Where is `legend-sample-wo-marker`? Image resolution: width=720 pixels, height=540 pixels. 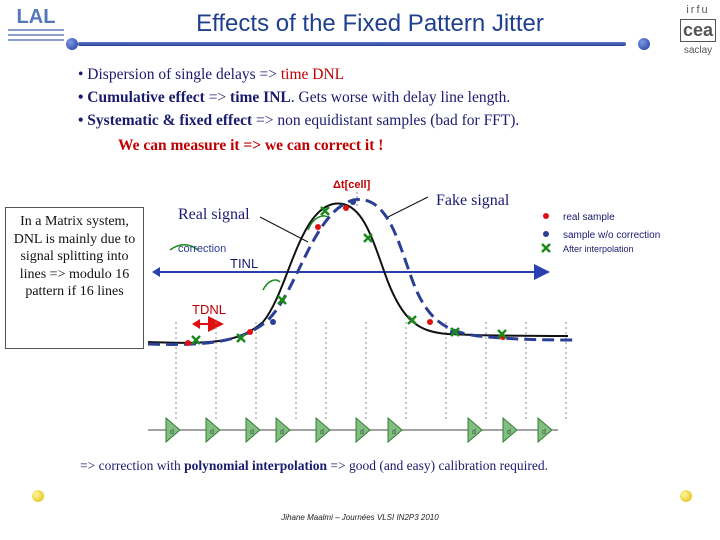
legend-sample-wo-marker is located at coordinates (546, 234).